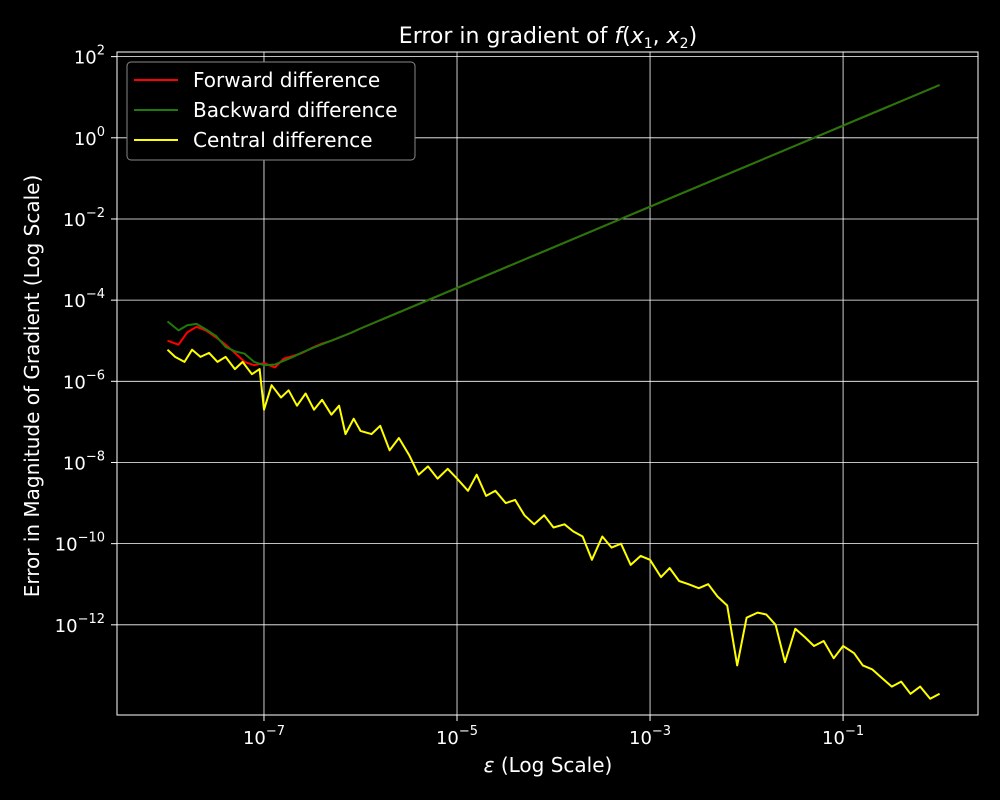 The height and width of the screenshot is (800, 1000). What do you see at coordinates (84, 380) in the screenshot?
I see `y-tick-label: 10⁻⁶` at bounding box center [84, 380].